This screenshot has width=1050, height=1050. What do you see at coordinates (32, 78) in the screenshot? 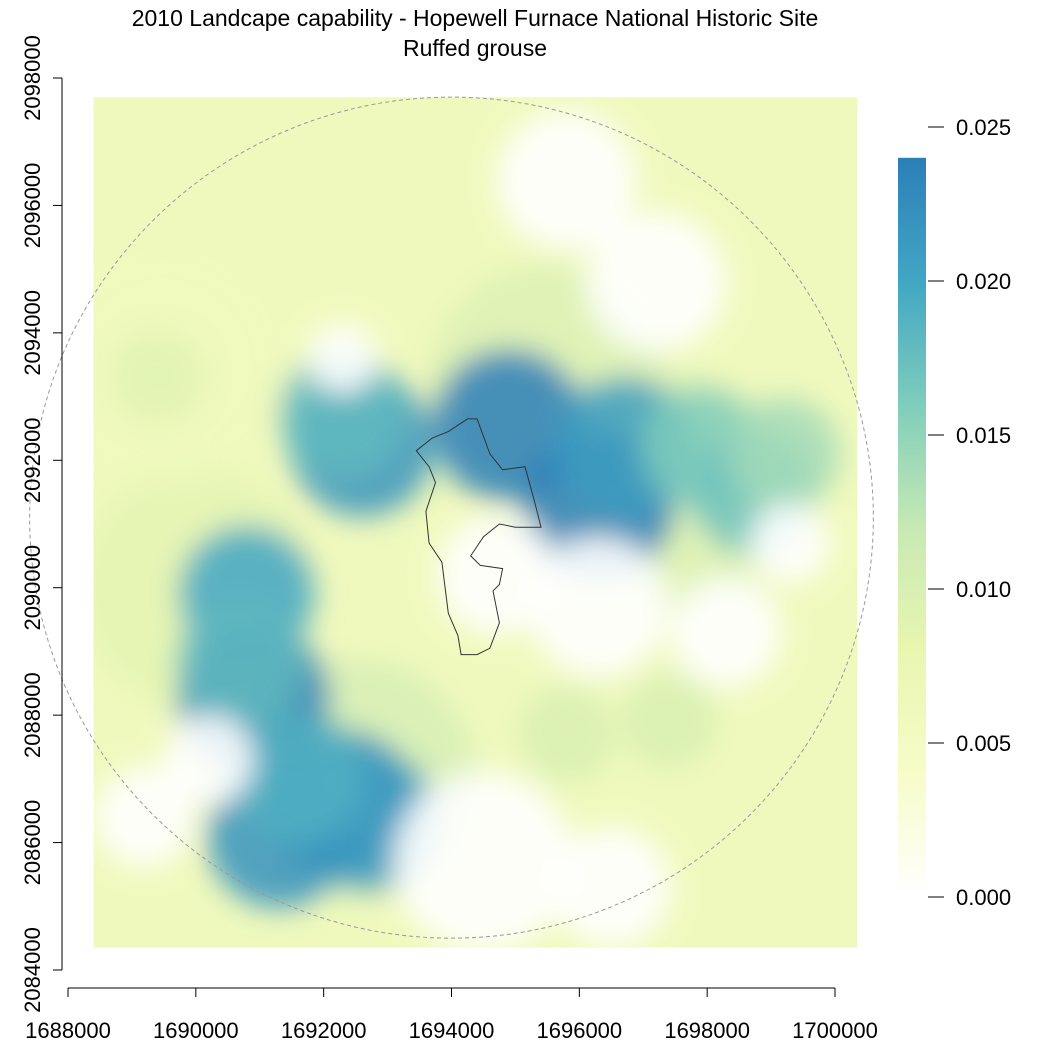
I see `y-tick-label: 2098000` at bounding box center [32, 78].